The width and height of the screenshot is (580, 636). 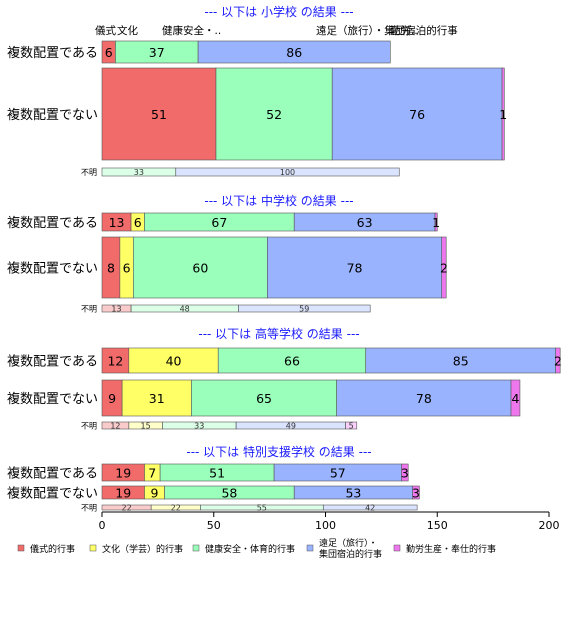 What do you see at coordinates (52, 549) in the screenshot?
I see `legend-label: 儀式的行事` at bounding box center [52, 549].